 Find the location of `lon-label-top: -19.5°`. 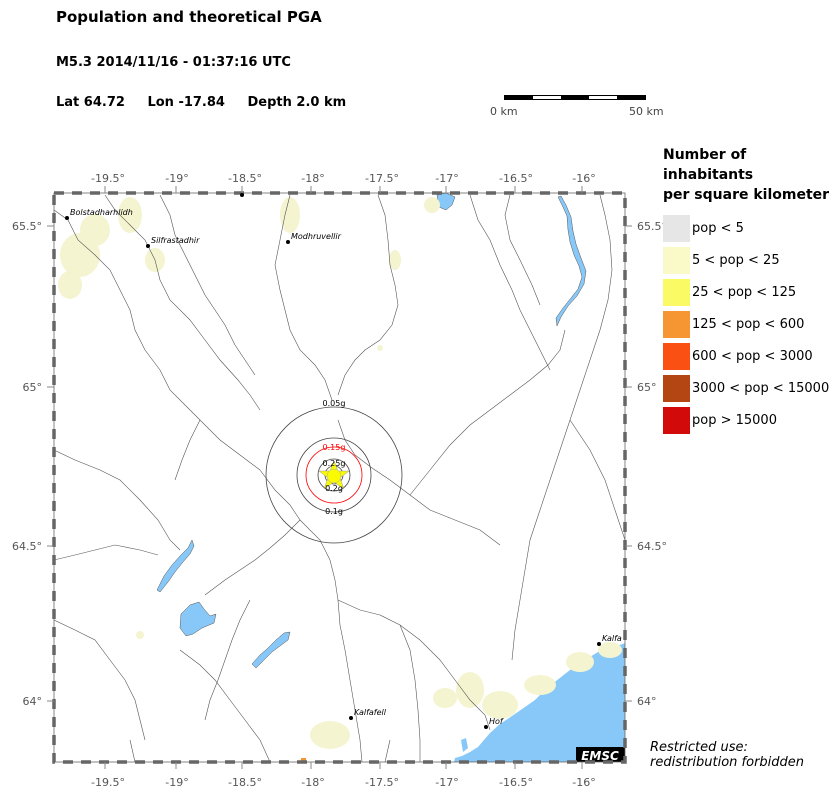

lon-label-top: -19.5° is located at coordinates (108, 178).